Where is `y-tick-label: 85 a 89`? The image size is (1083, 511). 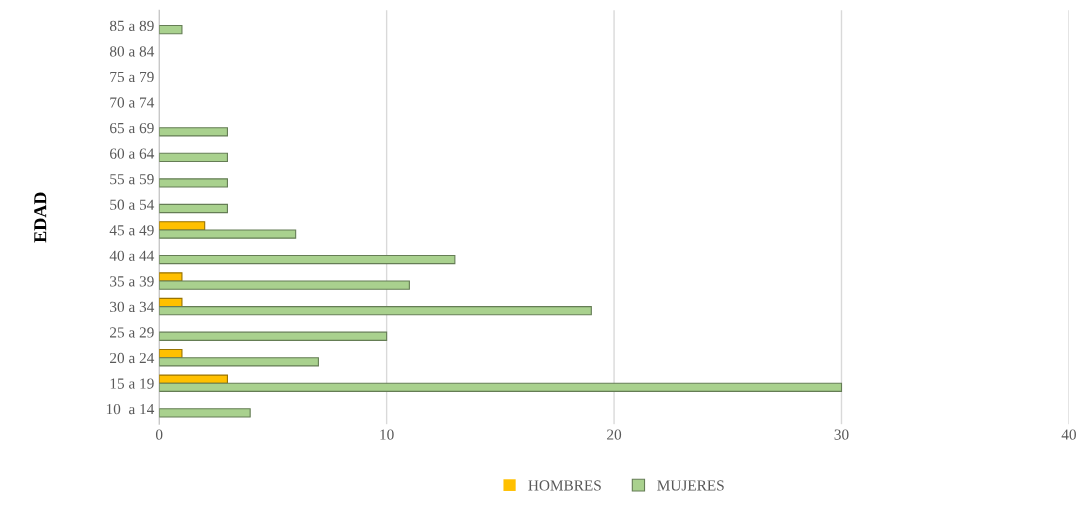
y-tick-label: 85 a 89 is located at coordinates (131, 25).